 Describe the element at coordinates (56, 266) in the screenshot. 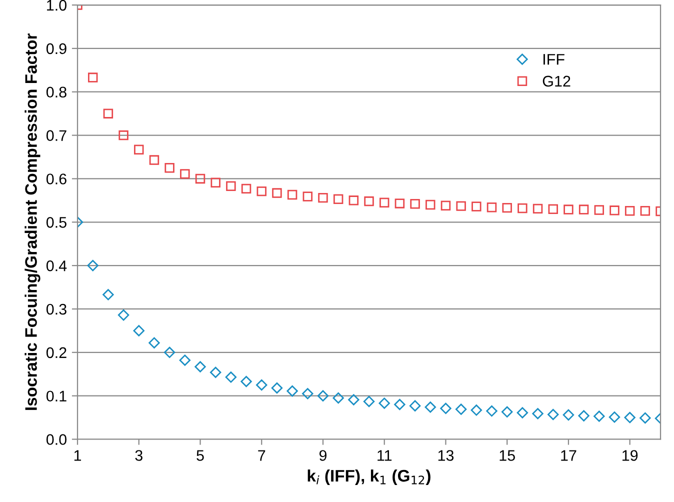

I see `y-tick-label: 0.4` at that location.